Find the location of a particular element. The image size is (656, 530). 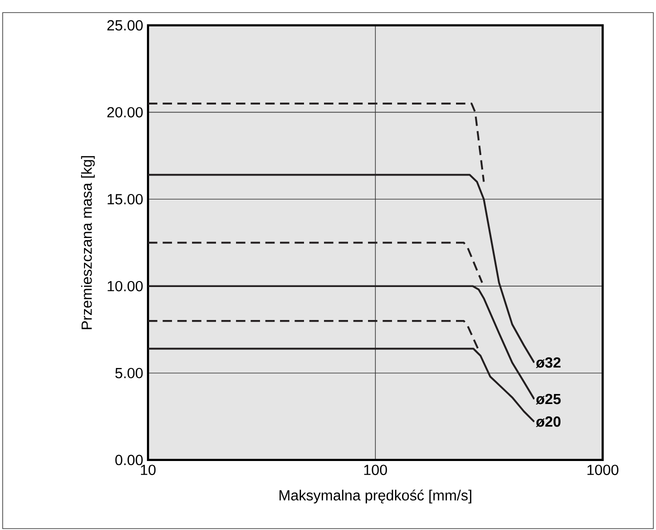

series-label: ø20 is located at coordinates (548, 422).